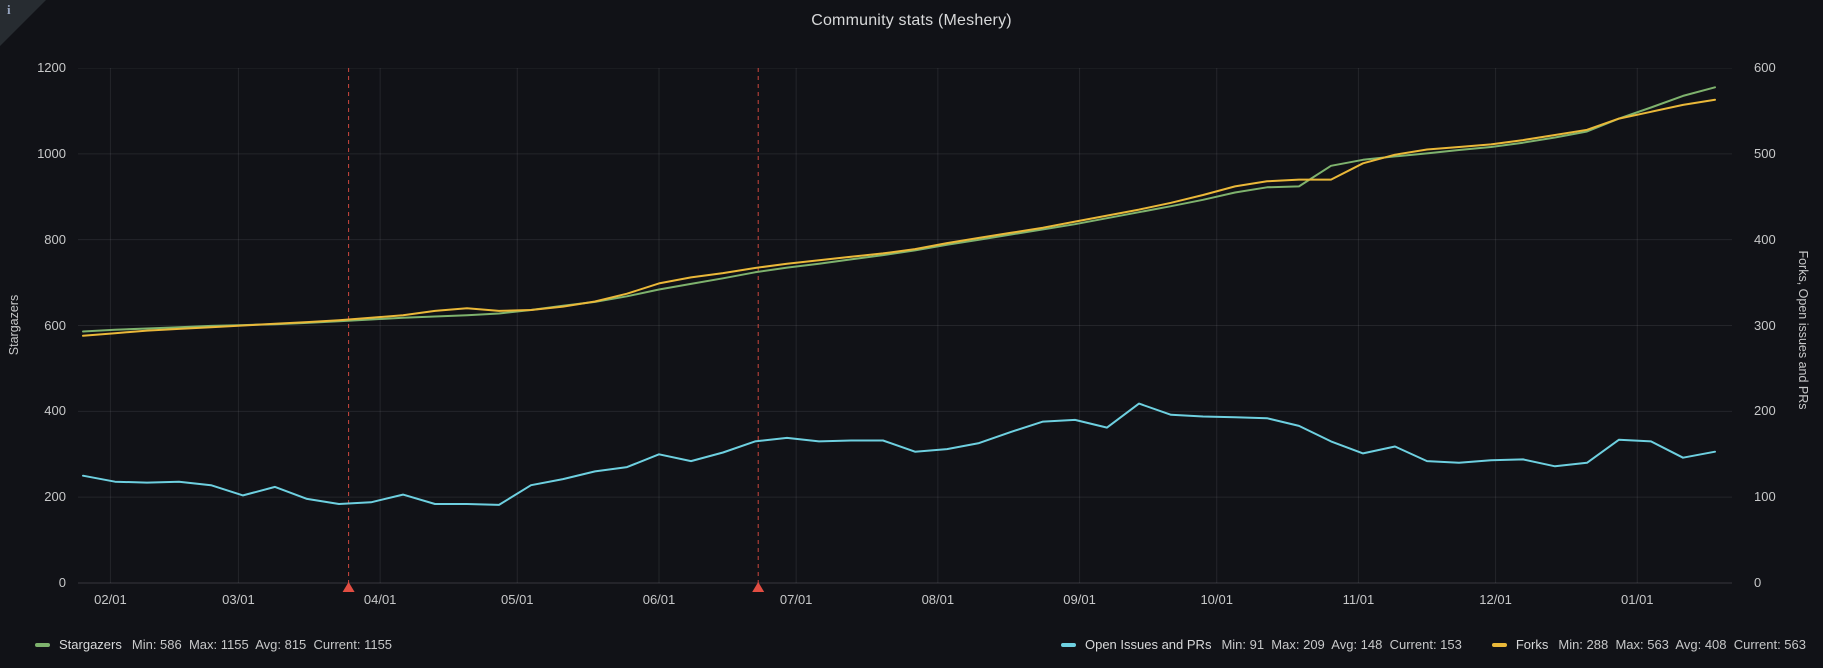 This screenshot has height=668, width=1823. I want to click on right-axis-tick: 300, so click(1765, 325).